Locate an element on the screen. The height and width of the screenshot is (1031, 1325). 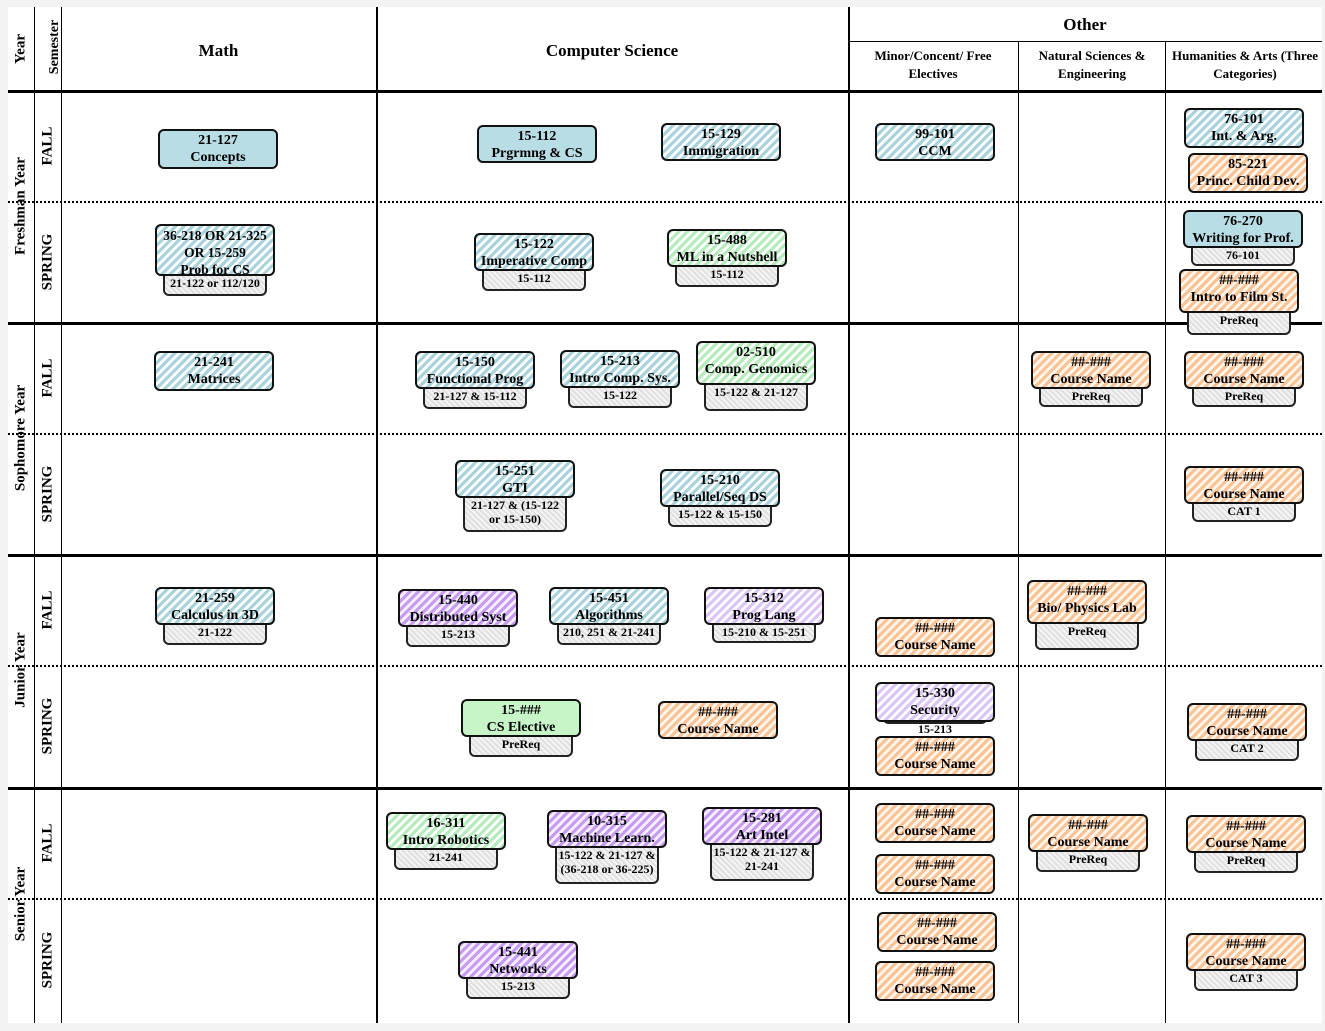
course-title: 85-221 Princ. Child Dev. is located at coordinates (1248, 173).